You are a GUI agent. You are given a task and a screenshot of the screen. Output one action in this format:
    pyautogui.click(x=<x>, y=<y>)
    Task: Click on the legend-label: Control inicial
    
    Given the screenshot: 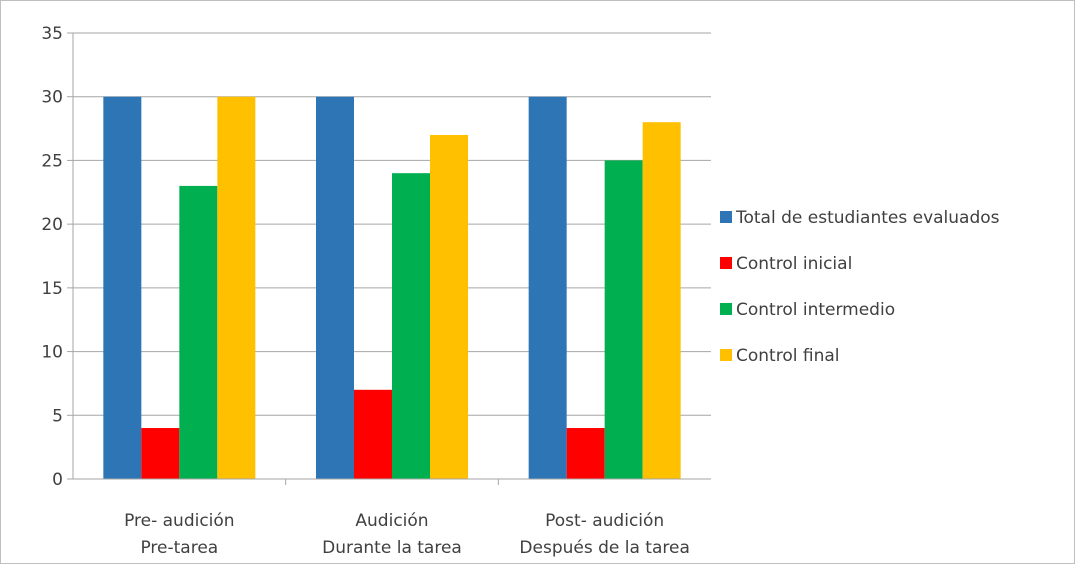 What is the action you would take?
    pyautogui.click(x=794, y=264)
    